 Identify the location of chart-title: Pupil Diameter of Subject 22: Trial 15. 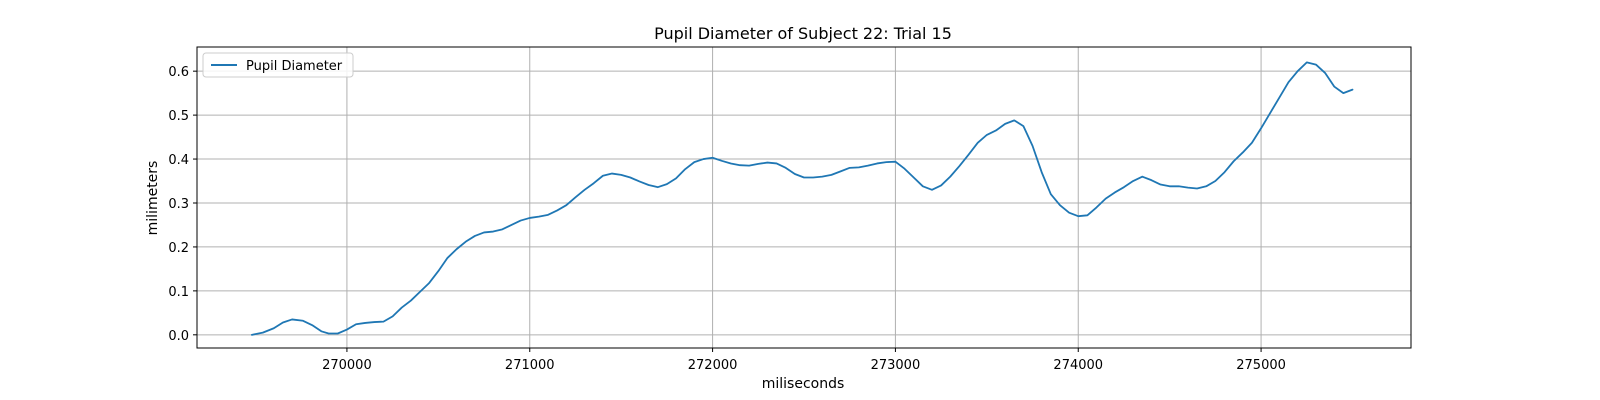
(803, 33).